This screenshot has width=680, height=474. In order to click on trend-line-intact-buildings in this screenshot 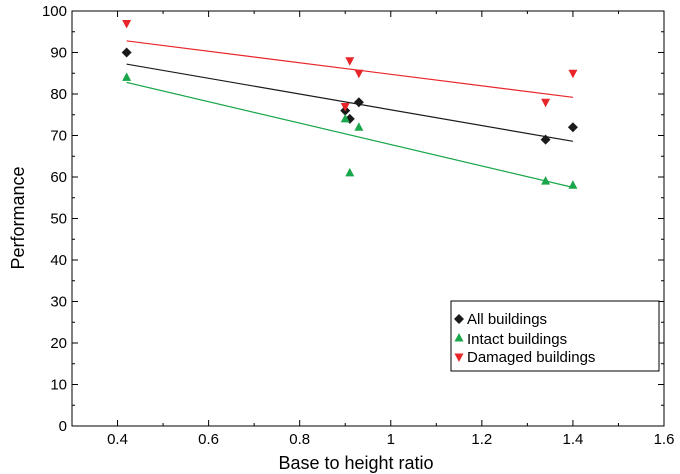, I will do `click(350, 134)`.